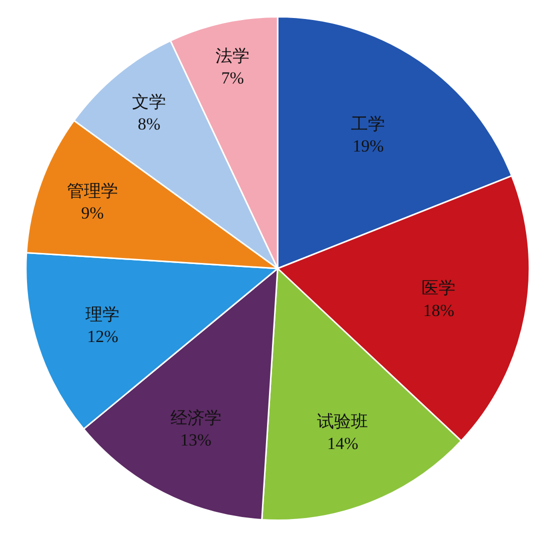  I want to click on data-label: 19%, so click(368, 146).